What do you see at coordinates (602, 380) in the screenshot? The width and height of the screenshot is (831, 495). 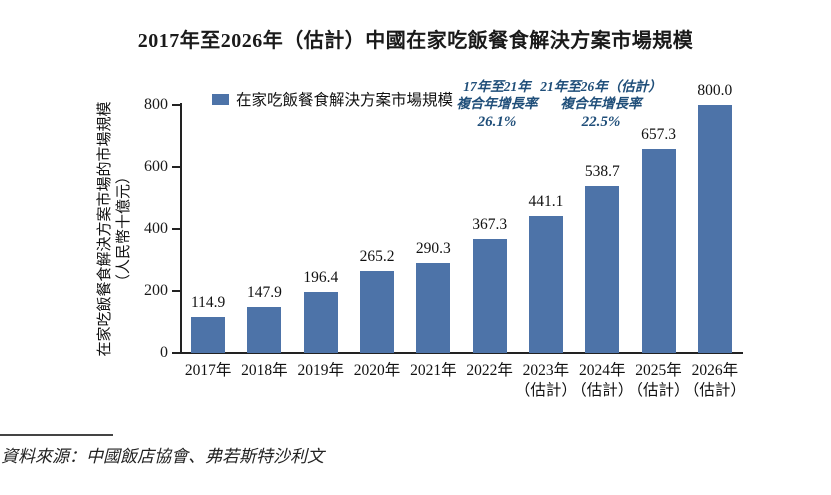 I see `x-tick-label: 2024年 （估計）` at bounding box center [602, 380].